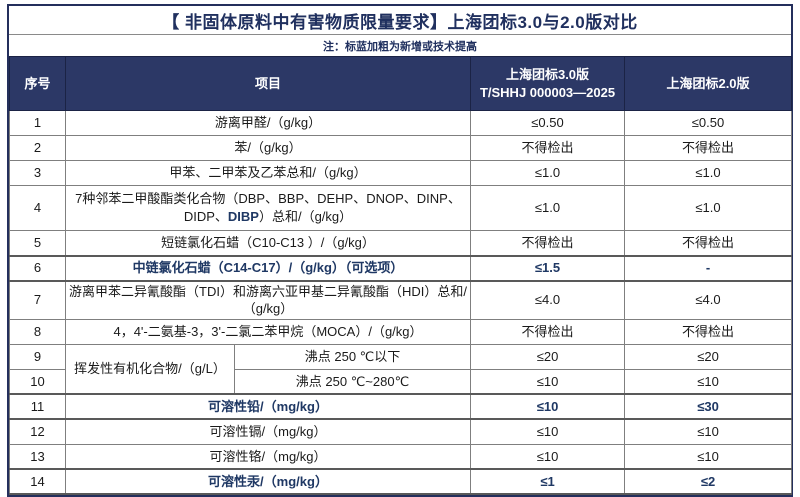 The width and height of the screenshot is (800, 497). I want to click on row-number-cell: 3, so click(37, 173).